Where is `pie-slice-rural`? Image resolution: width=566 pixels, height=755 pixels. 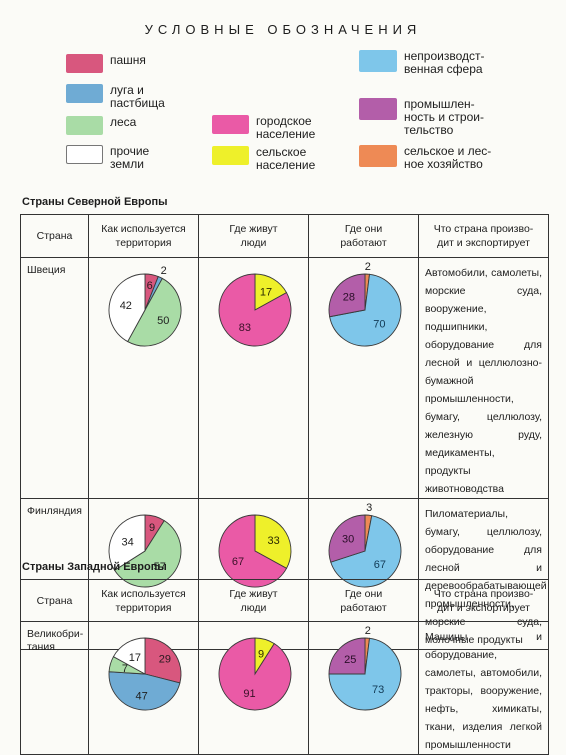 pie-slice-rural is located at coordinates (273, 541).